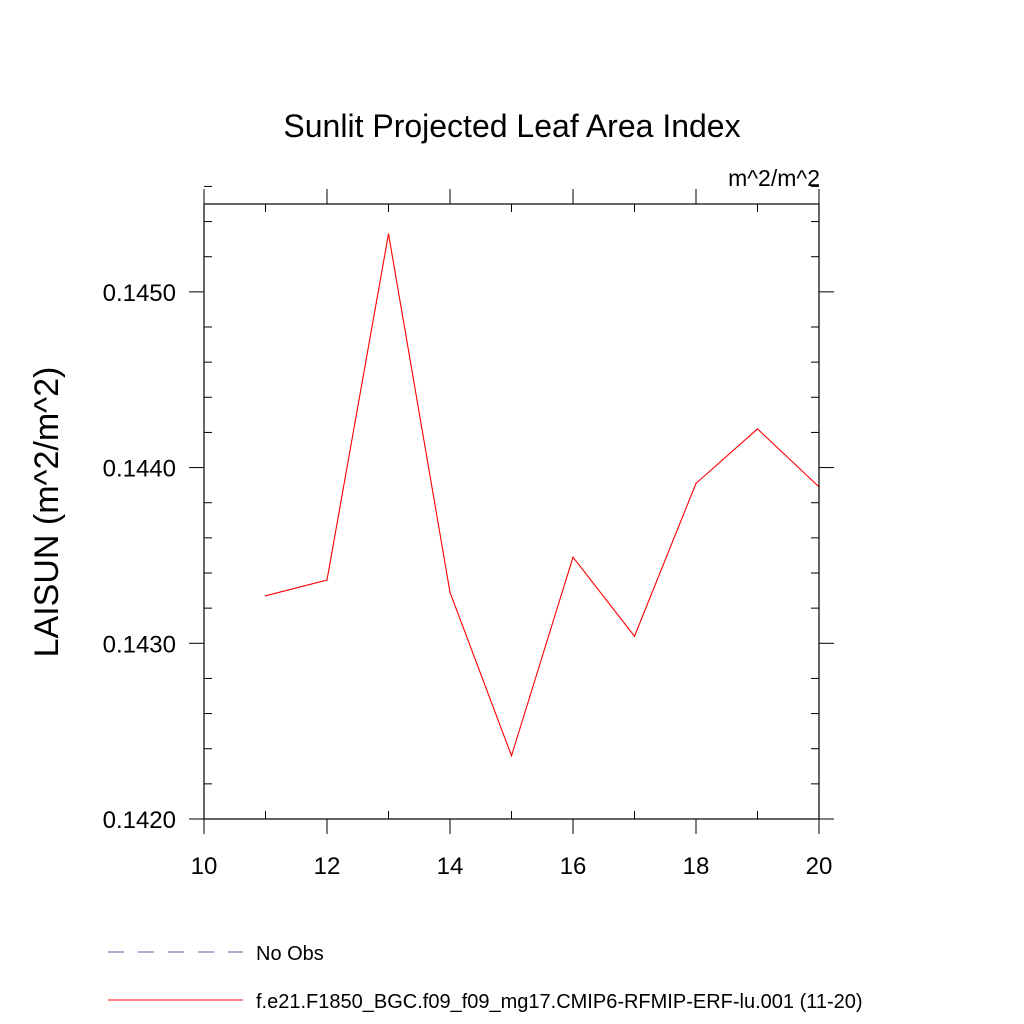 The width and height of the screenshot is (1024, 1024). Describe the element at coordinates (139, 644) in the screenshot. I see `y-tick-label: 0.1430` at that location.